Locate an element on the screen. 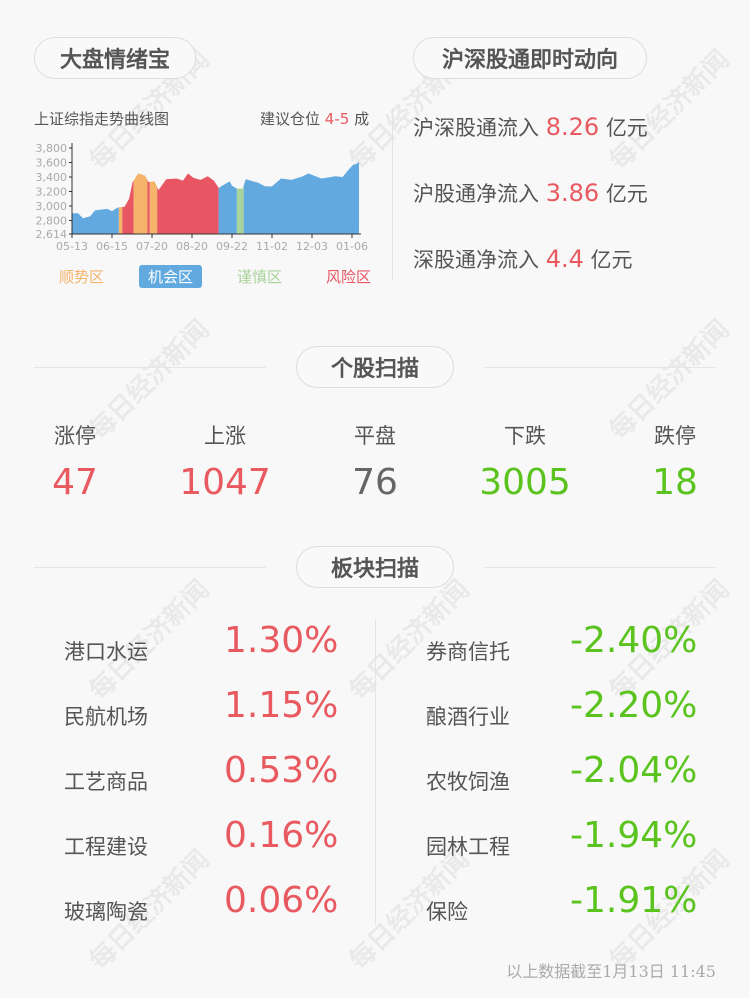 The image size is (750, 998). sector-change: -2.20% is located at coordinates (634, 705).